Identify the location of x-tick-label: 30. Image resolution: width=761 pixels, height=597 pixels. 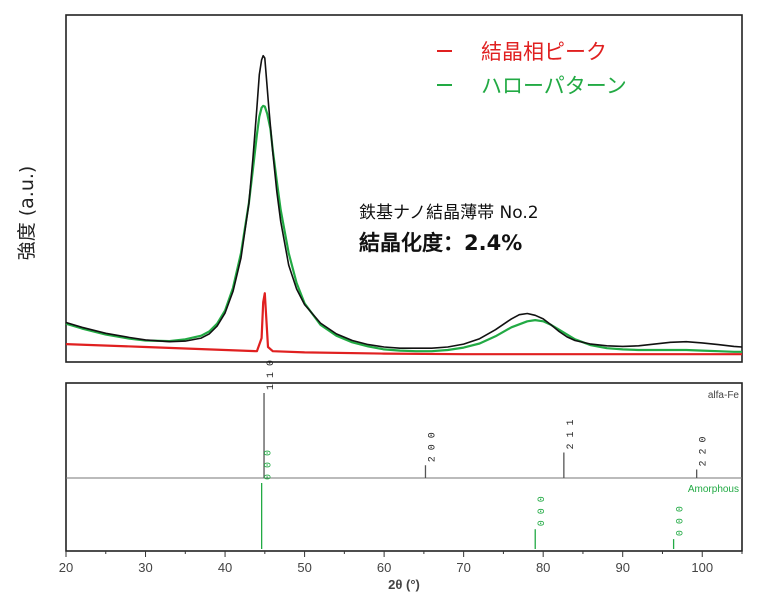
(145, 567).